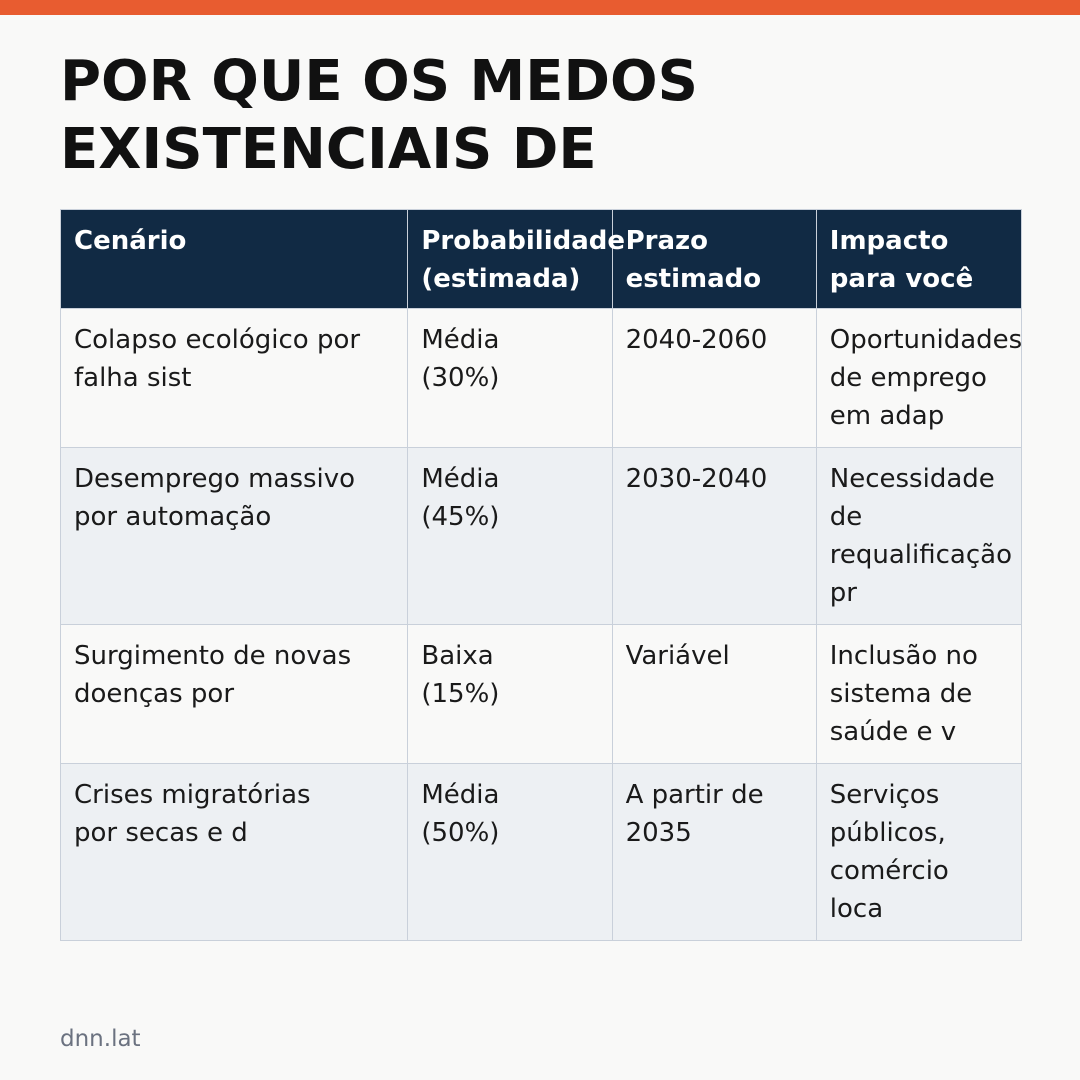  Describe the element at coordinates (217, 340) in the screenshot. I see `cell-line: Colapso ecológico por` at that location.